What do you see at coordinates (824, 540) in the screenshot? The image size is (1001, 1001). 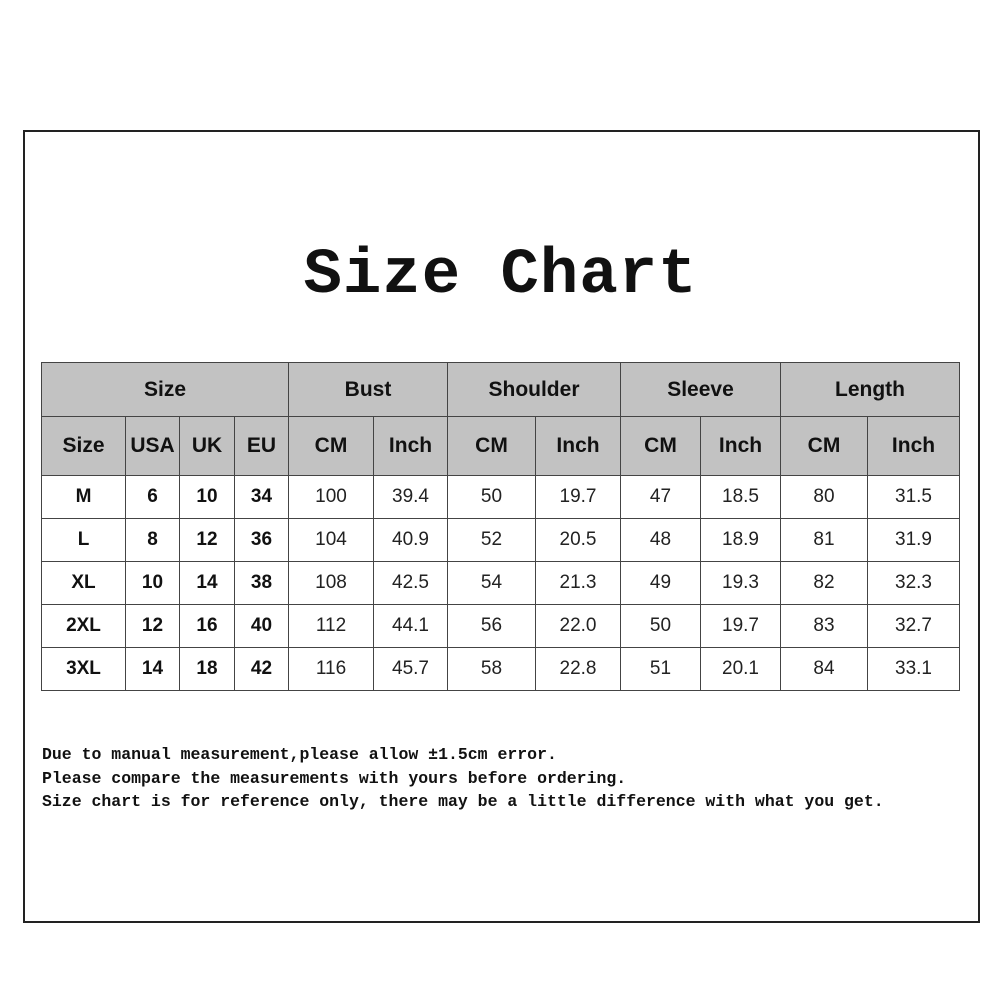 I see `table-cell: 81` at bounding box center [824, 540].